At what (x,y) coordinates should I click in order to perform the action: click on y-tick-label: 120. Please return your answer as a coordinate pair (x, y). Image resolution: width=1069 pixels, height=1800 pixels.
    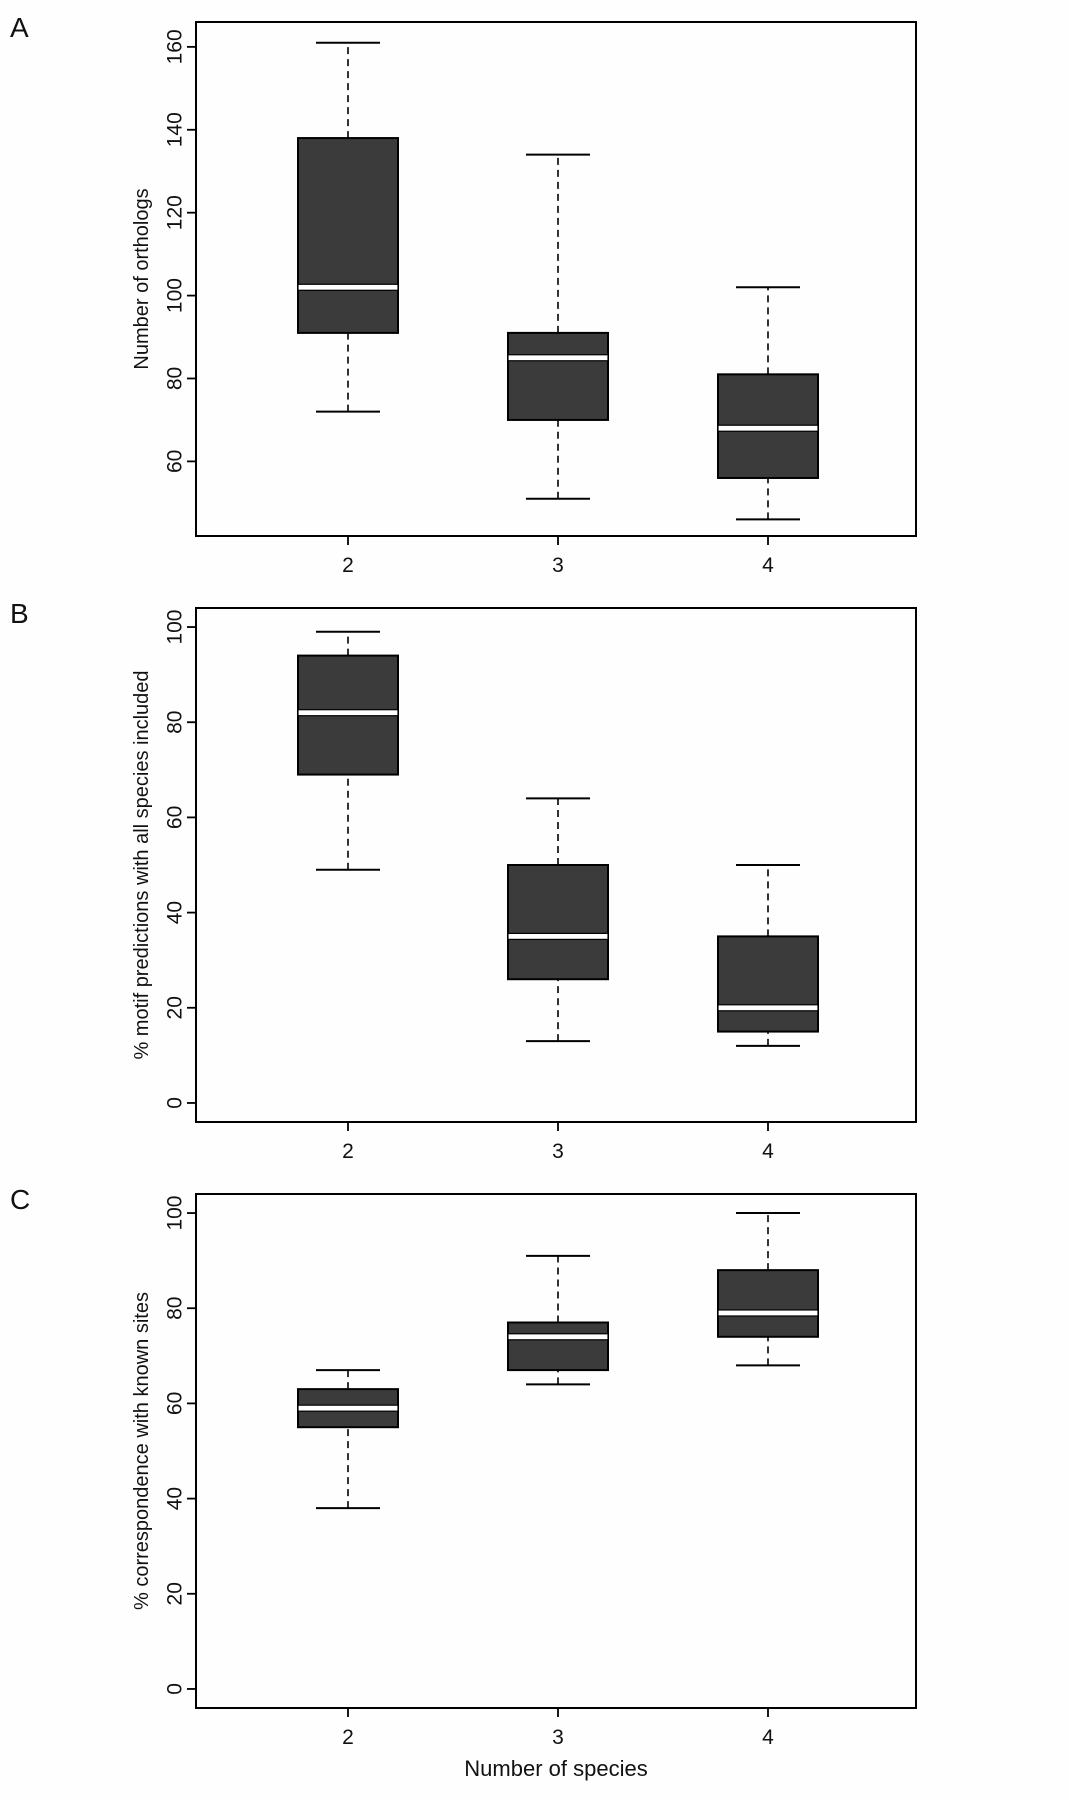
    Looking at the image, I should click on (174, 212).